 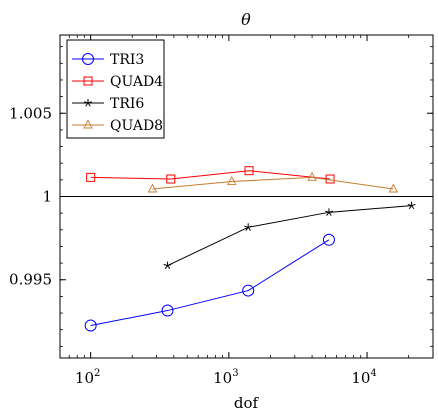 I want to click on x-tick-label: 10³, so click(x=225, y=377).